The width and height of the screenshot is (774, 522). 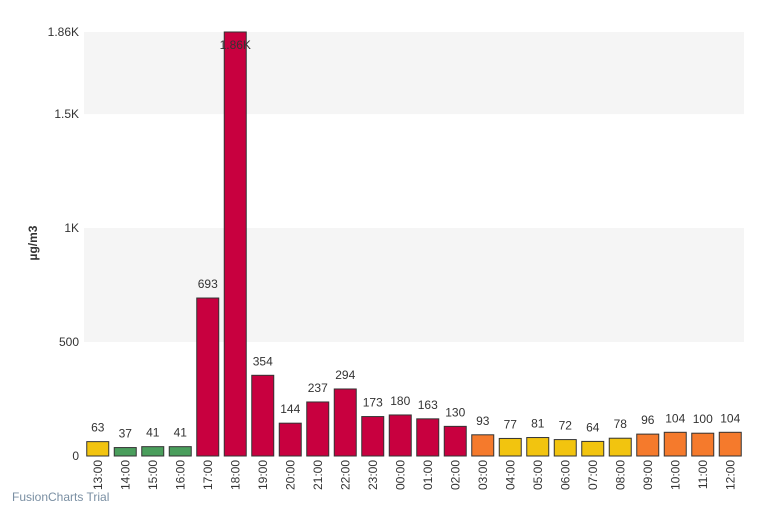 What do you see at coordinates (593, 427) in the screenshot?
I see `data-label: 64` at bounding box center [593, 427].